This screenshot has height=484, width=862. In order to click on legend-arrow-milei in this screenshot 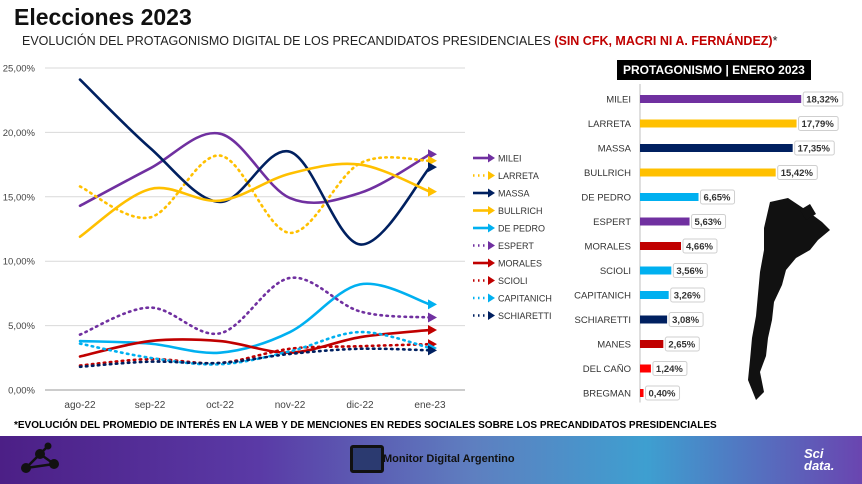, I will do `click(491, 158)`.